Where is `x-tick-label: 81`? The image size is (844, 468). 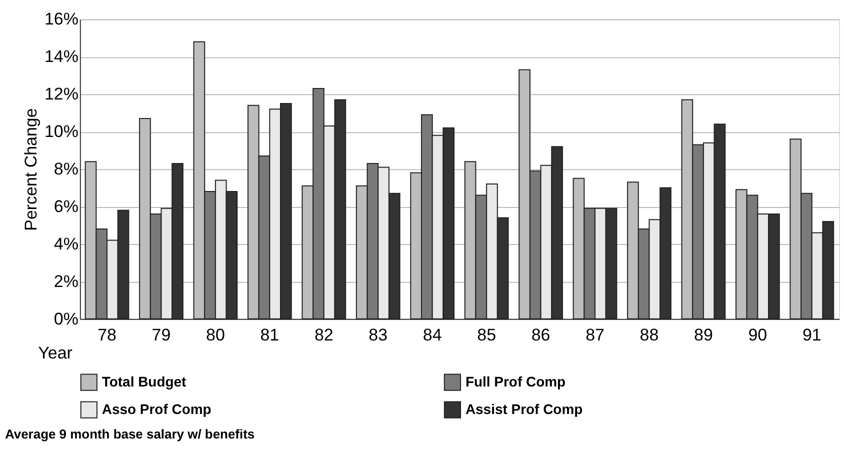
x-tick-label: 81 is located at coordinates (270, 334).